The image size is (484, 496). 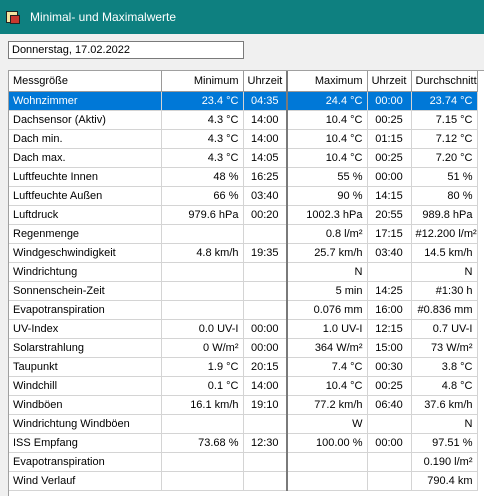 I want to click on table-row: Taupunkt 1.9 °C 20:15 7.4 °C 00:30 3.8 °C, so click(x=243, y=367).